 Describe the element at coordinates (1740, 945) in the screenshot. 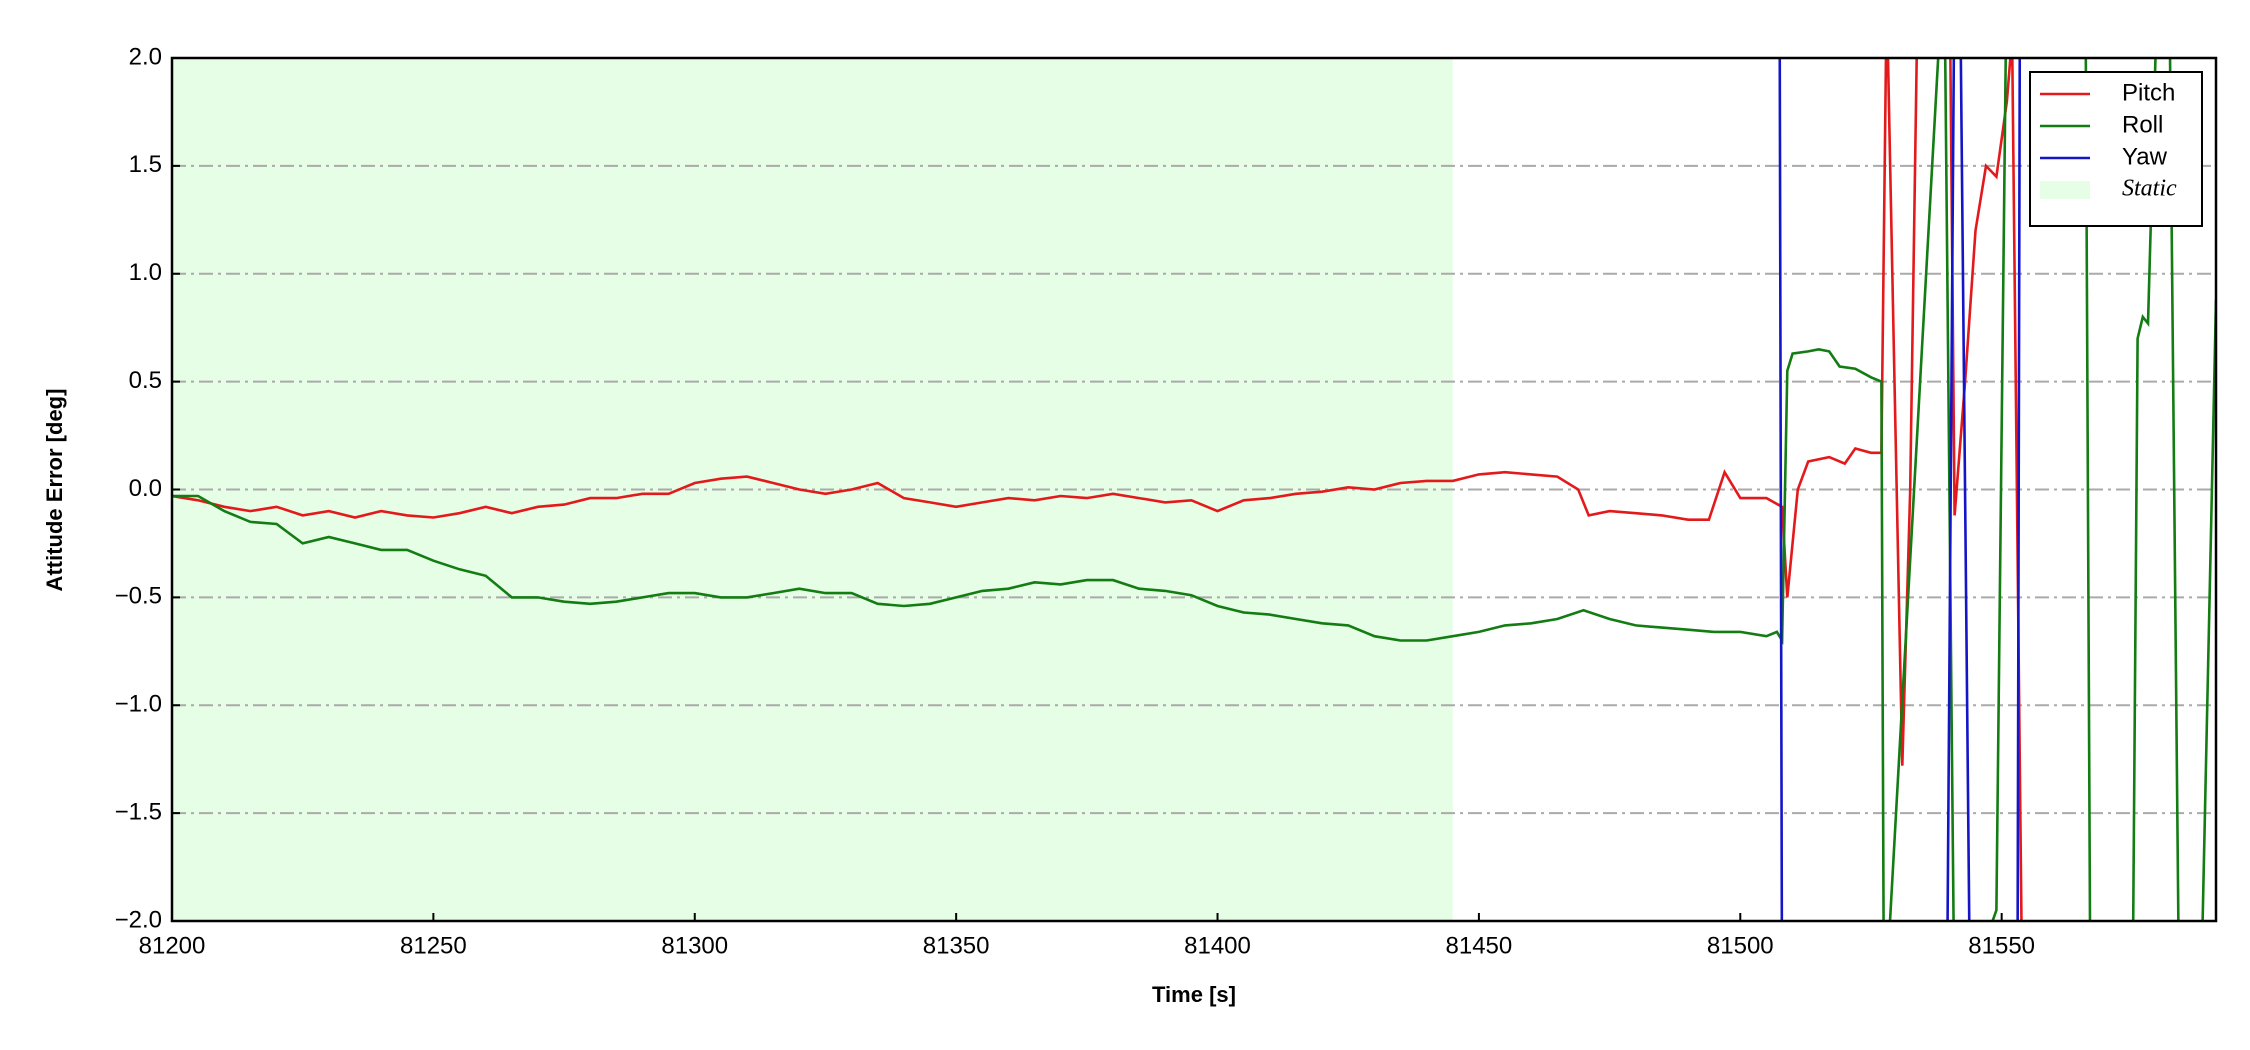

I see `x-tick-label: 81500` at that location.